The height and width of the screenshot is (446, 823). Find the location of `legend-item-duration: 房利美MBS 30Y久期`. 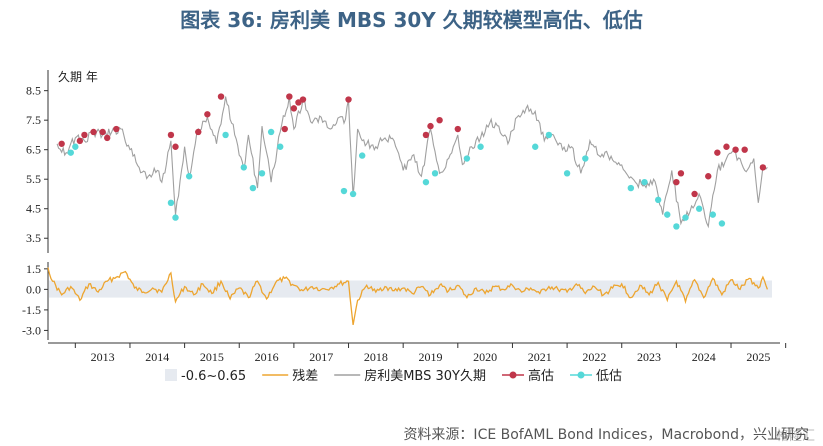

legend-item-duration: 房利美MBS 30Y久期 is located at coordinates (410, 376).